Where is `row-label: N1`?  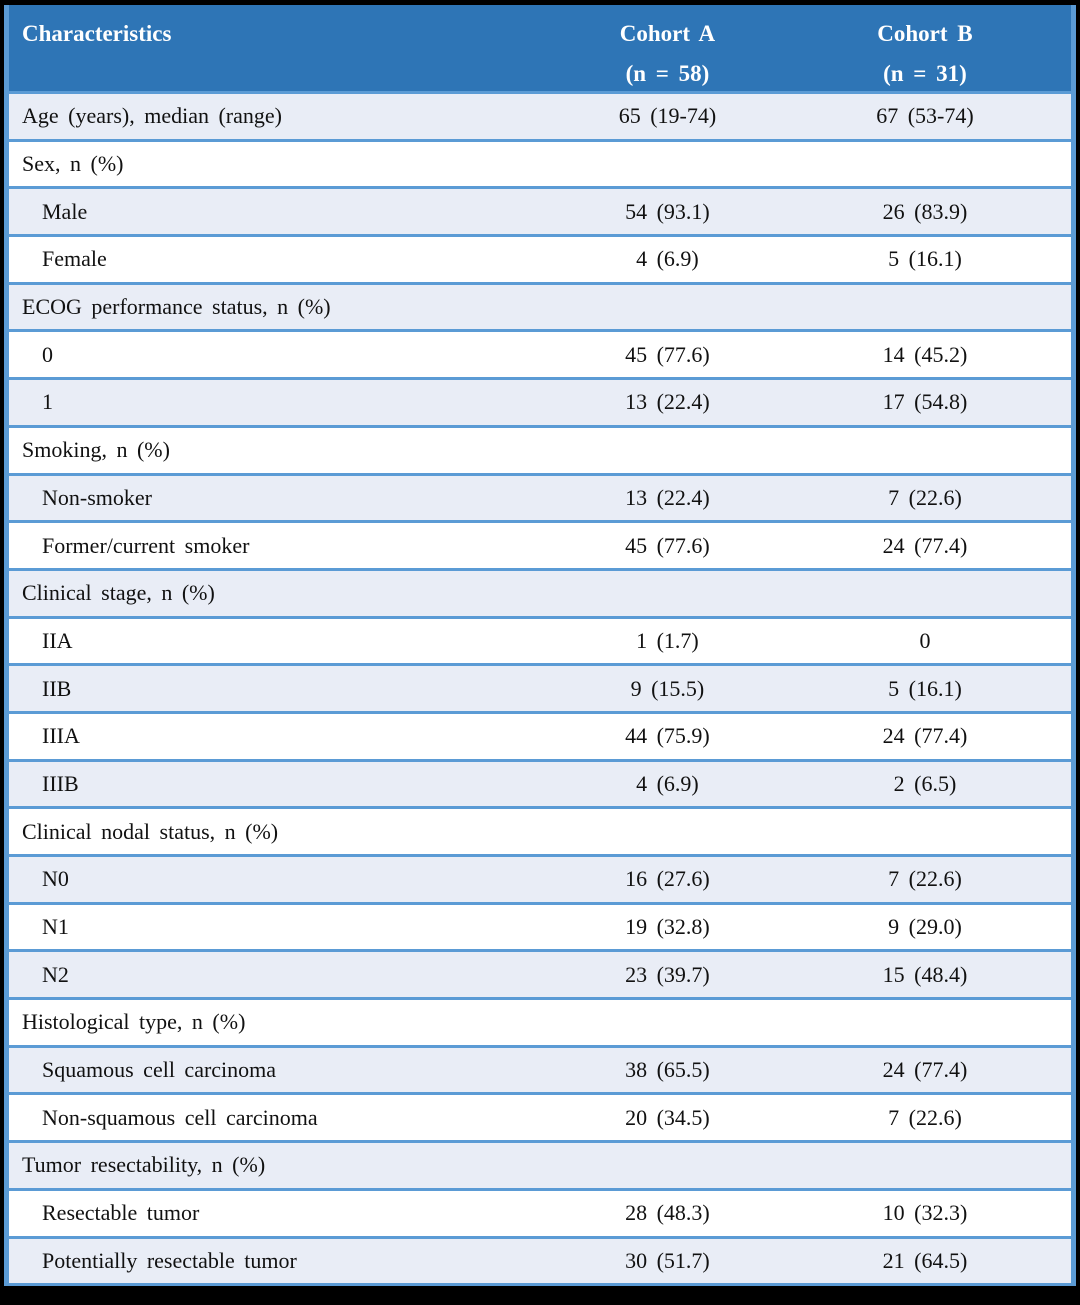 row-label: N1 is located at coordinates (55, 927).